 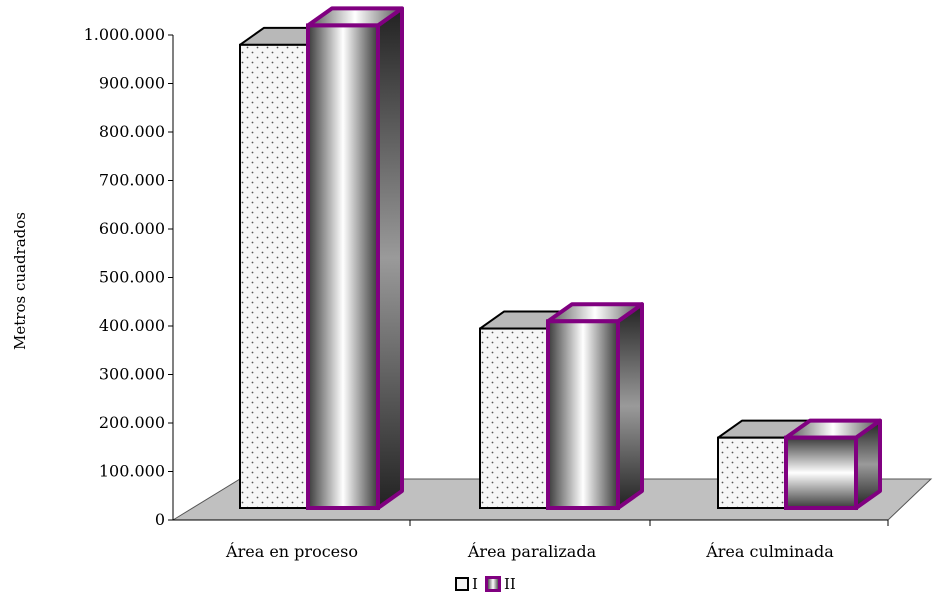 I want to click on y-tick-label: 100.000, so click(x=132, y=471).